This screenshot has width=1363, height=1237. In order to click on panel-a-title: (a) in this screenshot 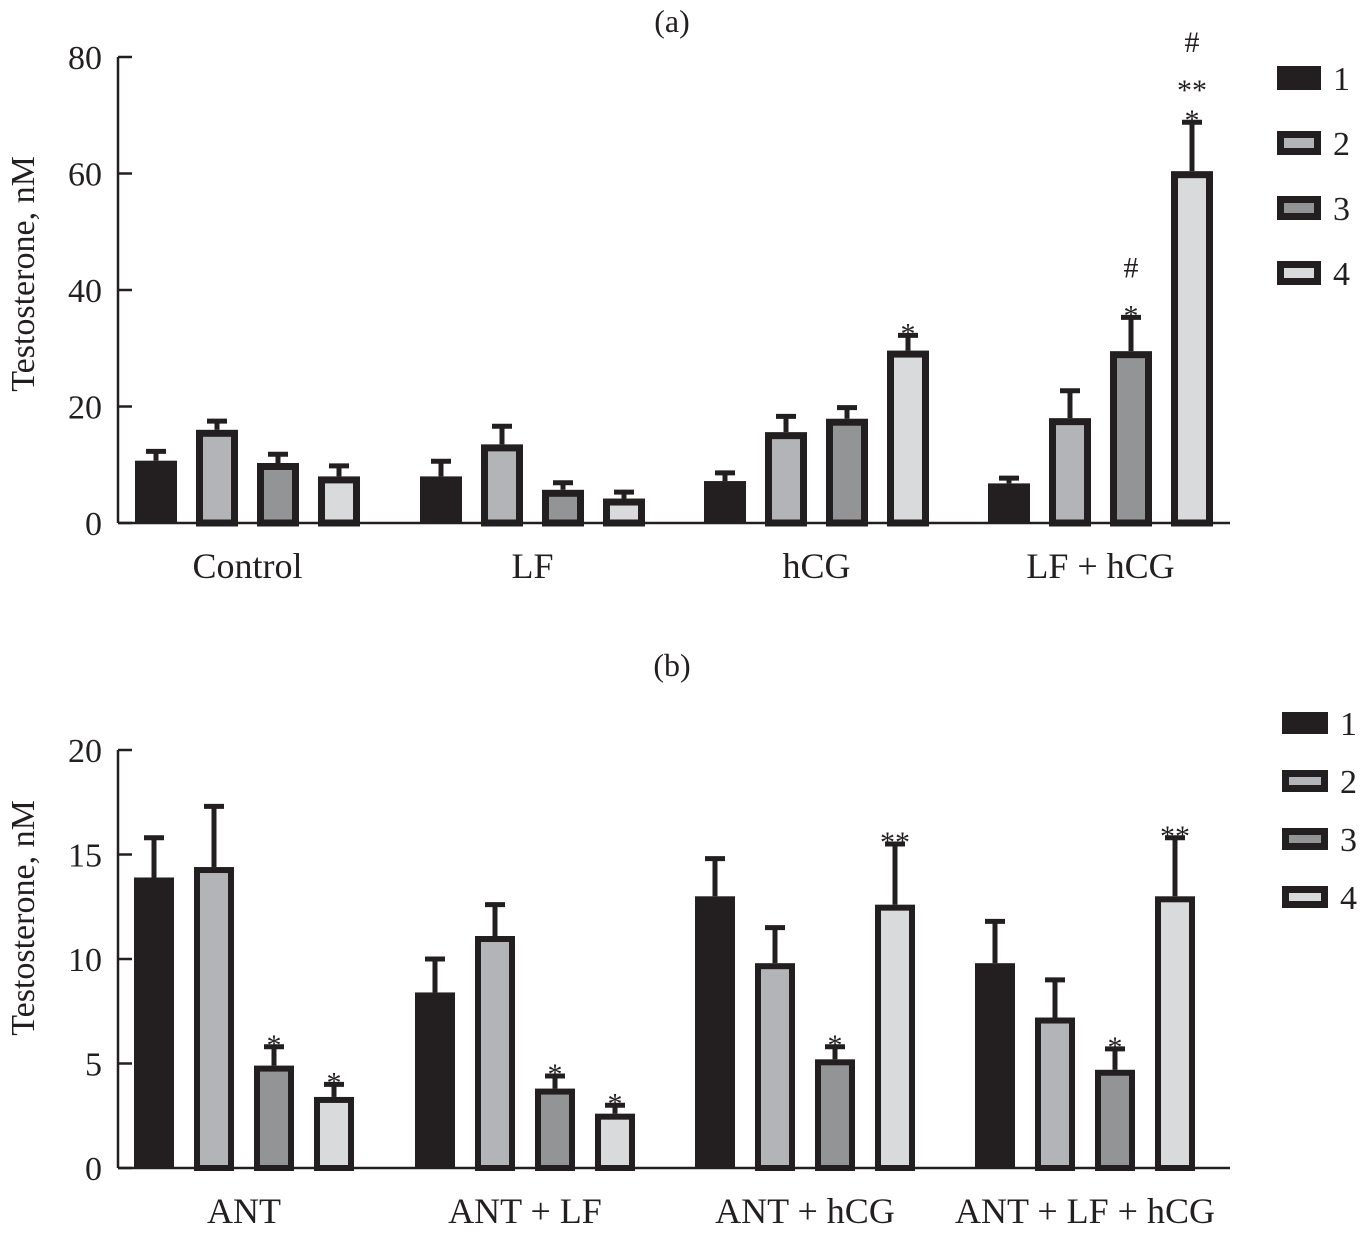, I will do `click(672, 21)`.